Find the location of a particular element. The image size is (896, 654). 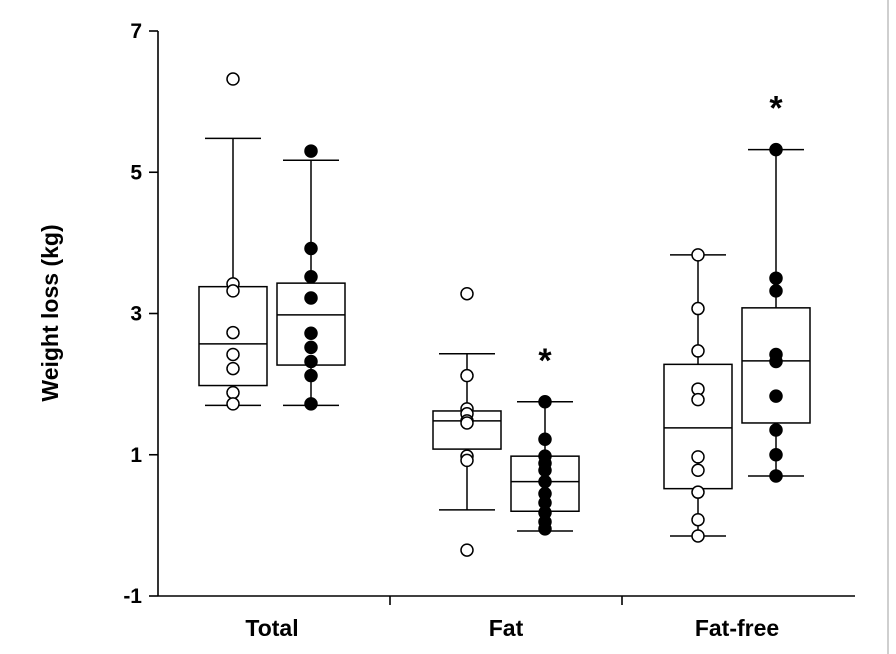

y-tick-label: 3 is located at coordinates (136, 314).